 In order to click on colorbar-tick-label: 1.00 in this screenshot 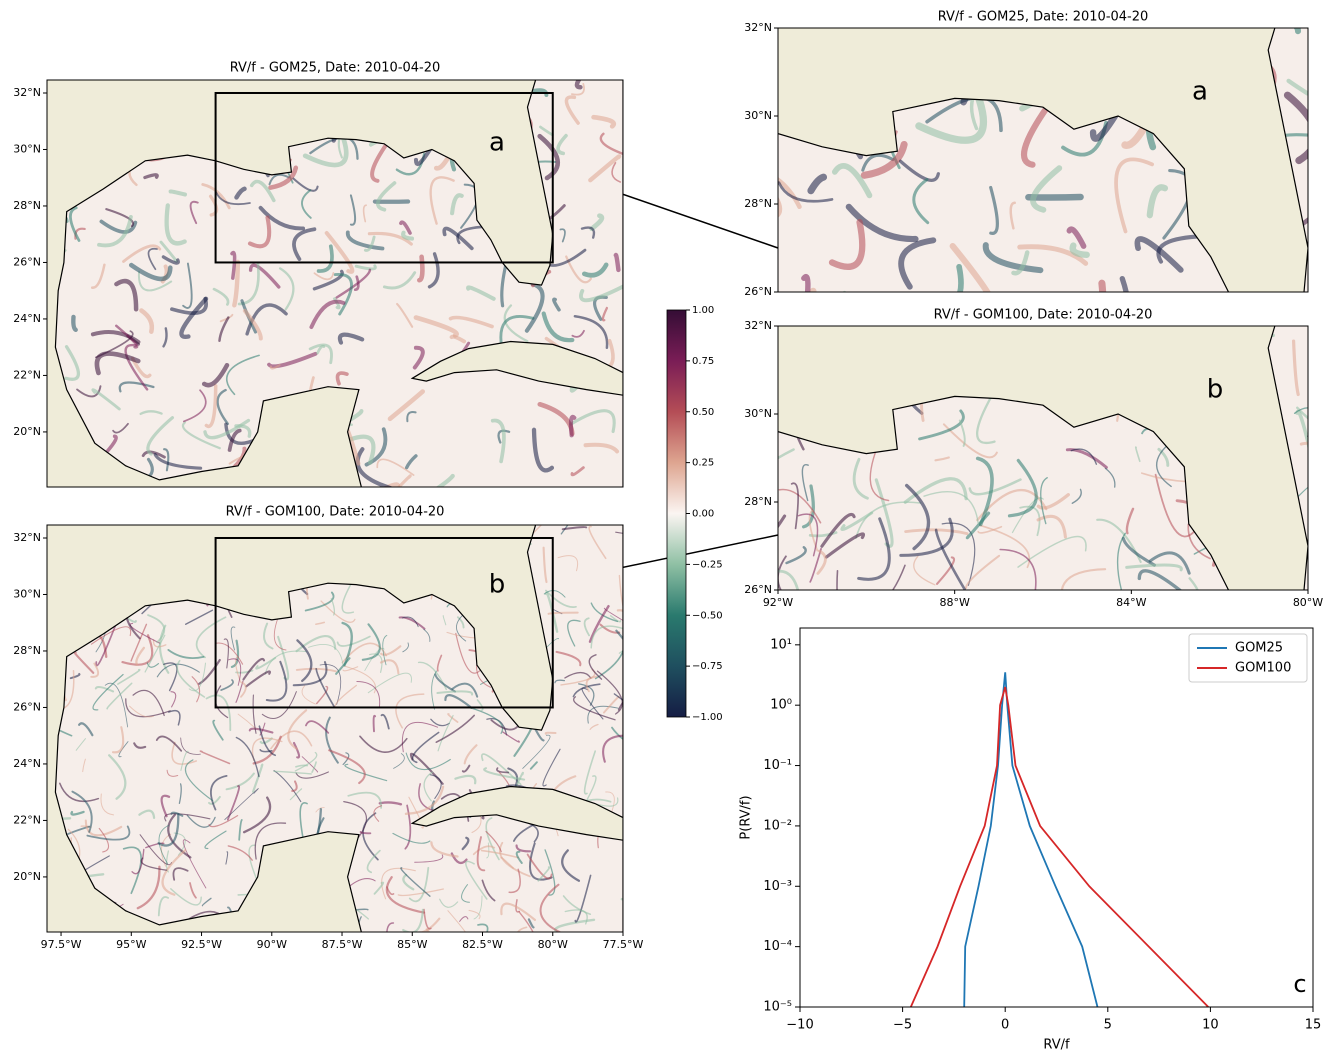, I will do `click(703, 310)`.